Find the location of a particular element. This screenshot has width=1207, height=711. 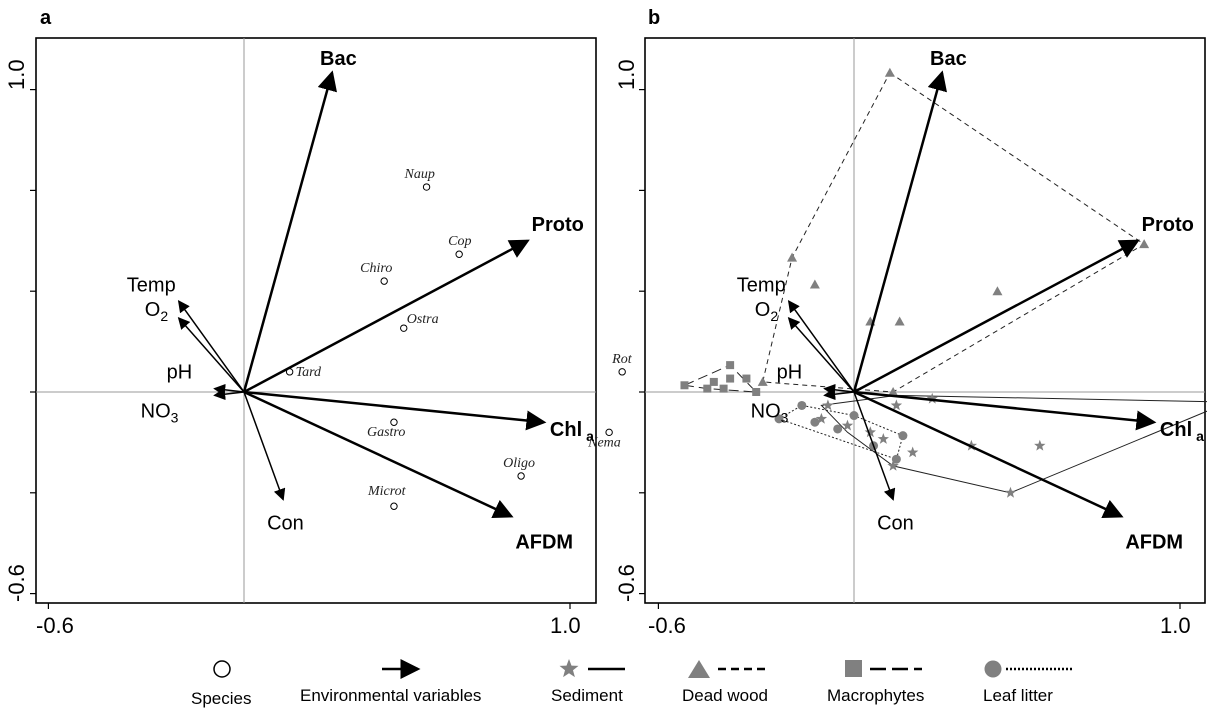

legend-item-leaflitter: Leaf litter is located at coordinates (1028, 682).